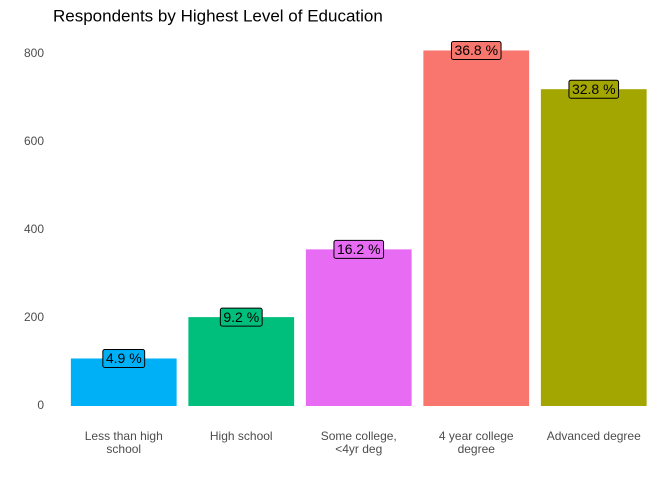 The width and height of the screenshot is (672, 480). I want to click on y-tick-label: 200, so click(34, 317).